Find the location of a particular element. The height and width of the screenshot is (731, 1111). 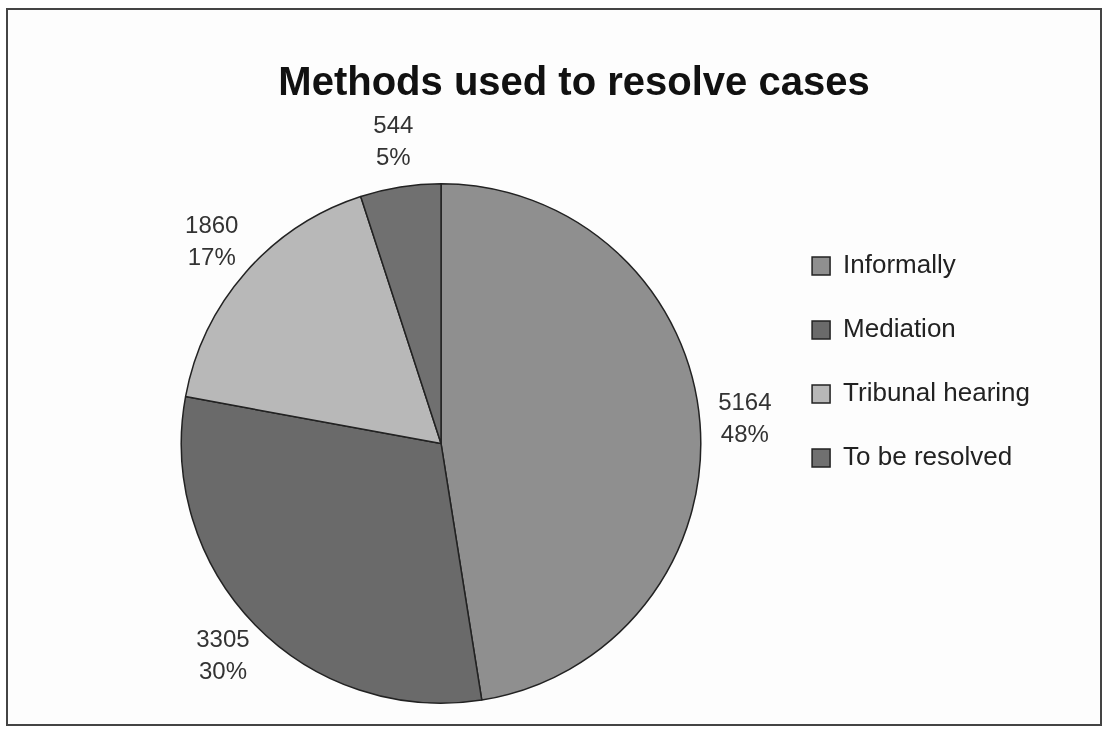

data-label: 1860 17% is located at coordinates (212, 241).